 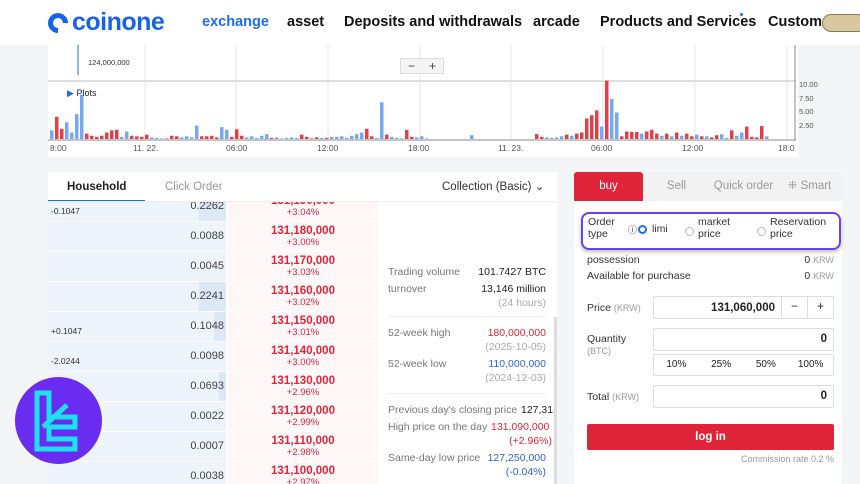 I want to click on pct-25-button: 25%, so click(x=721, y=364).